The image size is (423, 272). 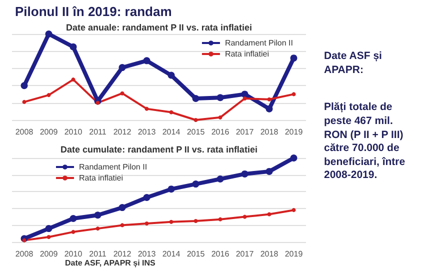 I want to click on chart-subtitle: Date cumulate: randament P II vs. rata inflatiei, so click(x=159, y=149).